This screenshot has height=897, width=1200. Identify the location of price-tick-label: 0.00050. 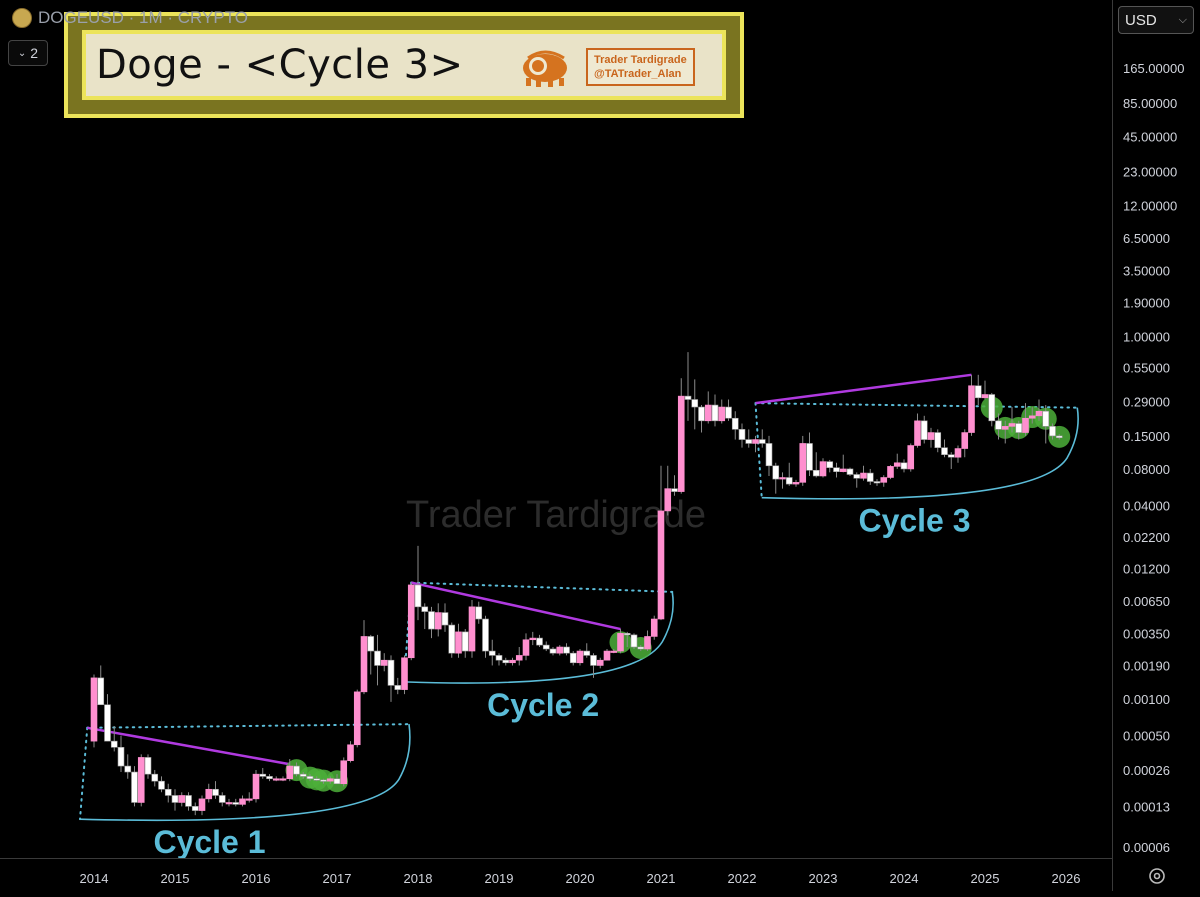
(1146, 736).